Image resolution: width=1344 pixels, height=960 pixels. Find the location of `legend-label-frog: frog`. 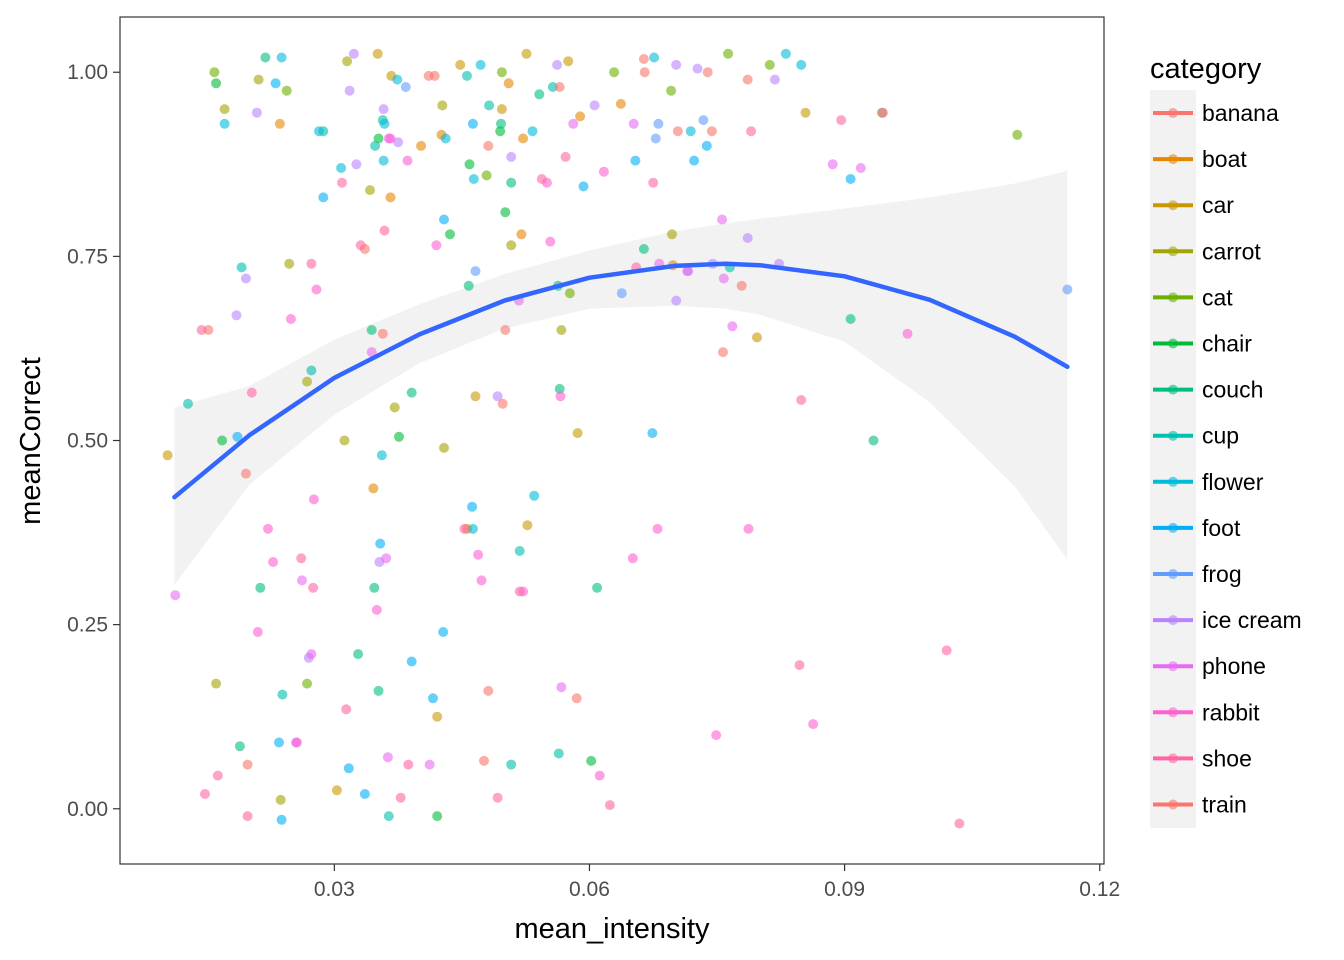

legend-label-frog: frog is located at coordinates (1222, 574).